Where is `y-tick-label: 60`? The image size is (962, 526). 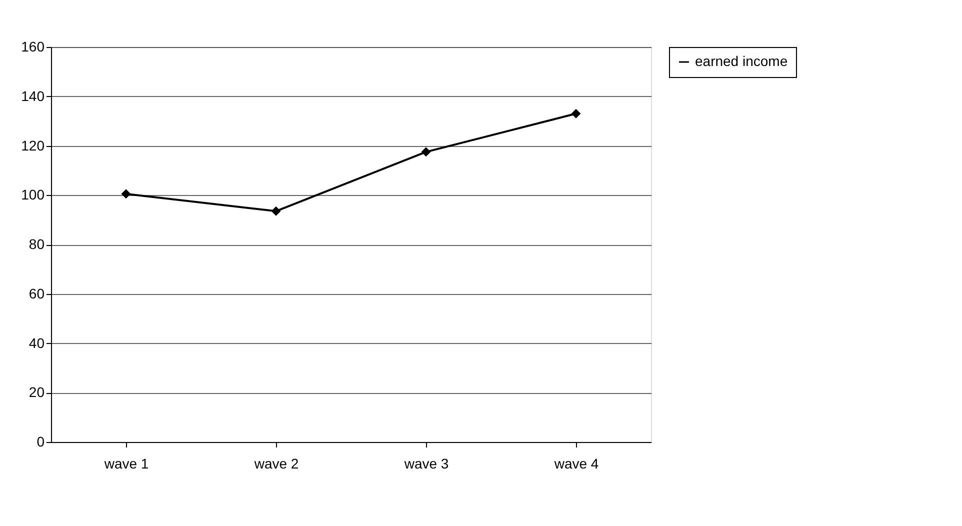
y-tick-label: 60 is located at coordinates (36, 293).